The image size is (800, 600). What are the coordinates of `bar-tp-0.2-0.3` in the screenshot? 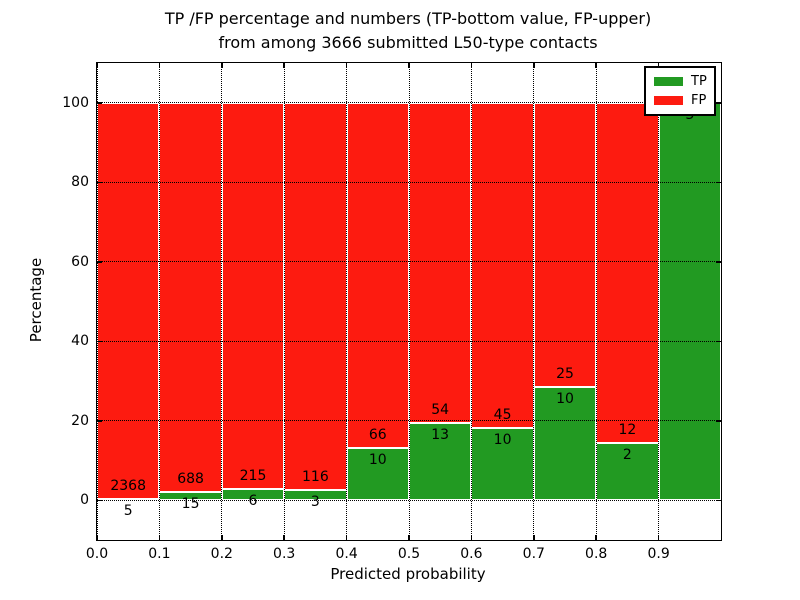 It's located at (253, 495).